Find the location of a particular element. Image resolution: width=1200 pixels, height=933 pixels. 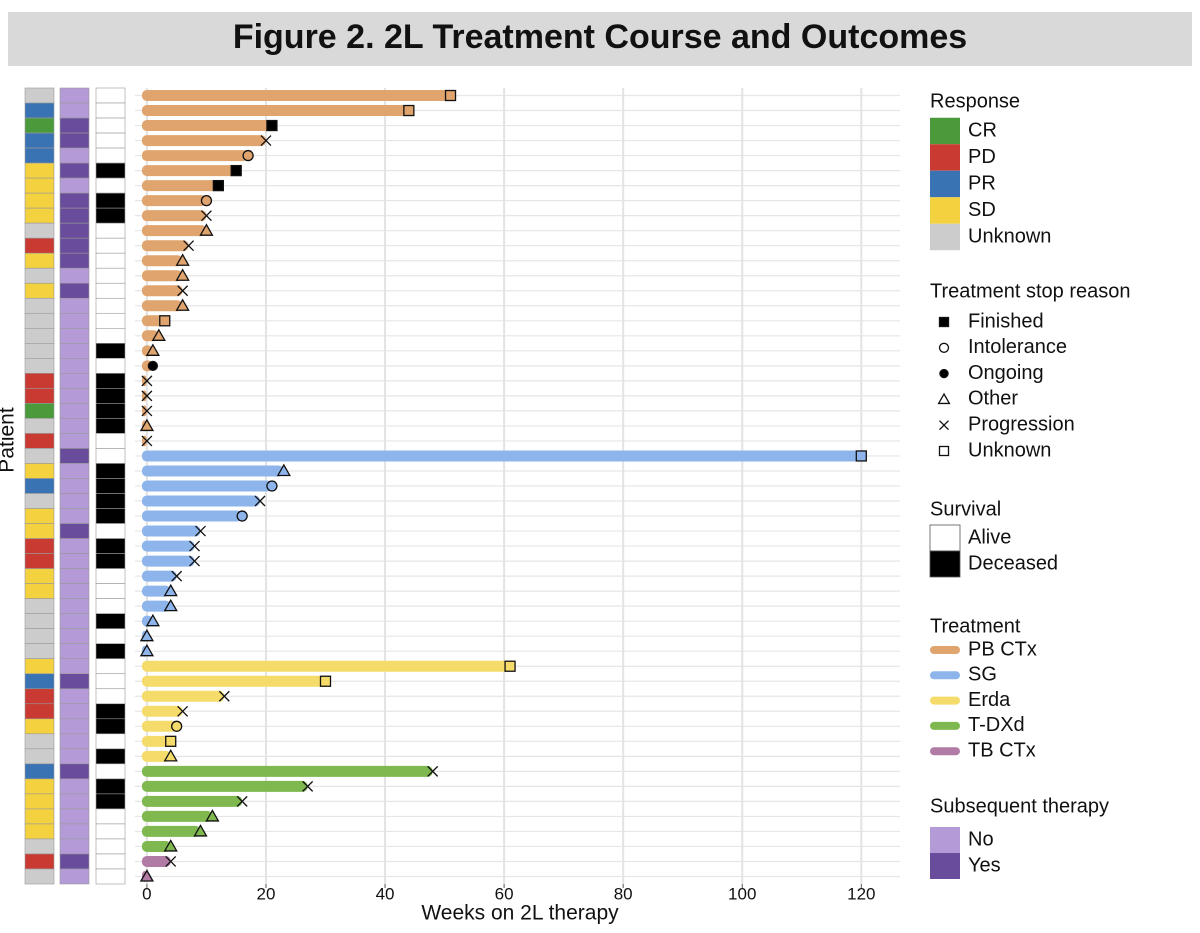

x-axis-label: Weeks on 2L therapy is located at coordinates (520, 913).